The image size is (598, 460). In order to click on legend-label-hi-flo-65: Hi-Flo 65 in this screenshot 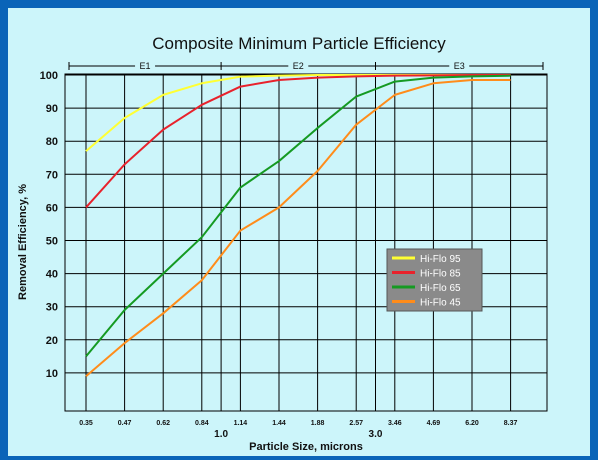, I will do `click(440, 288)`.